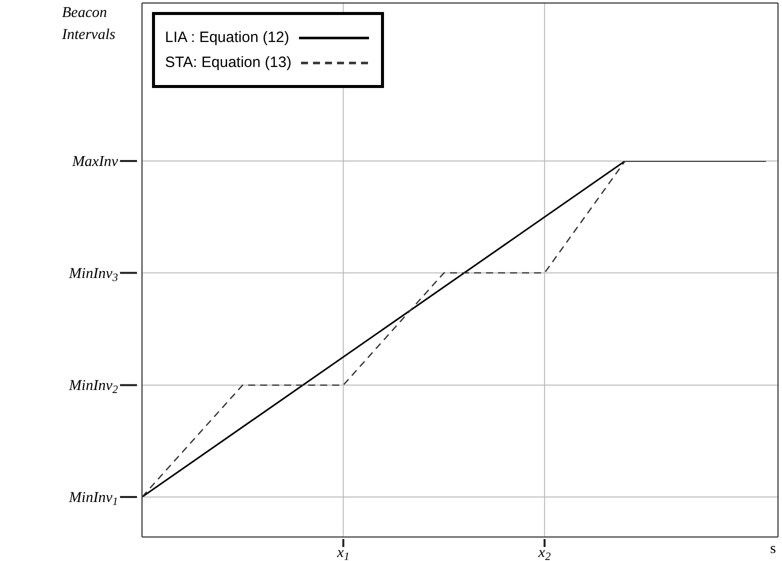 This screenshot has height=561, width=782. Describe the element at coordinates (93, 499) in the screenshot. I see `ref-line-label: MinInv$_{1}$` at that location.